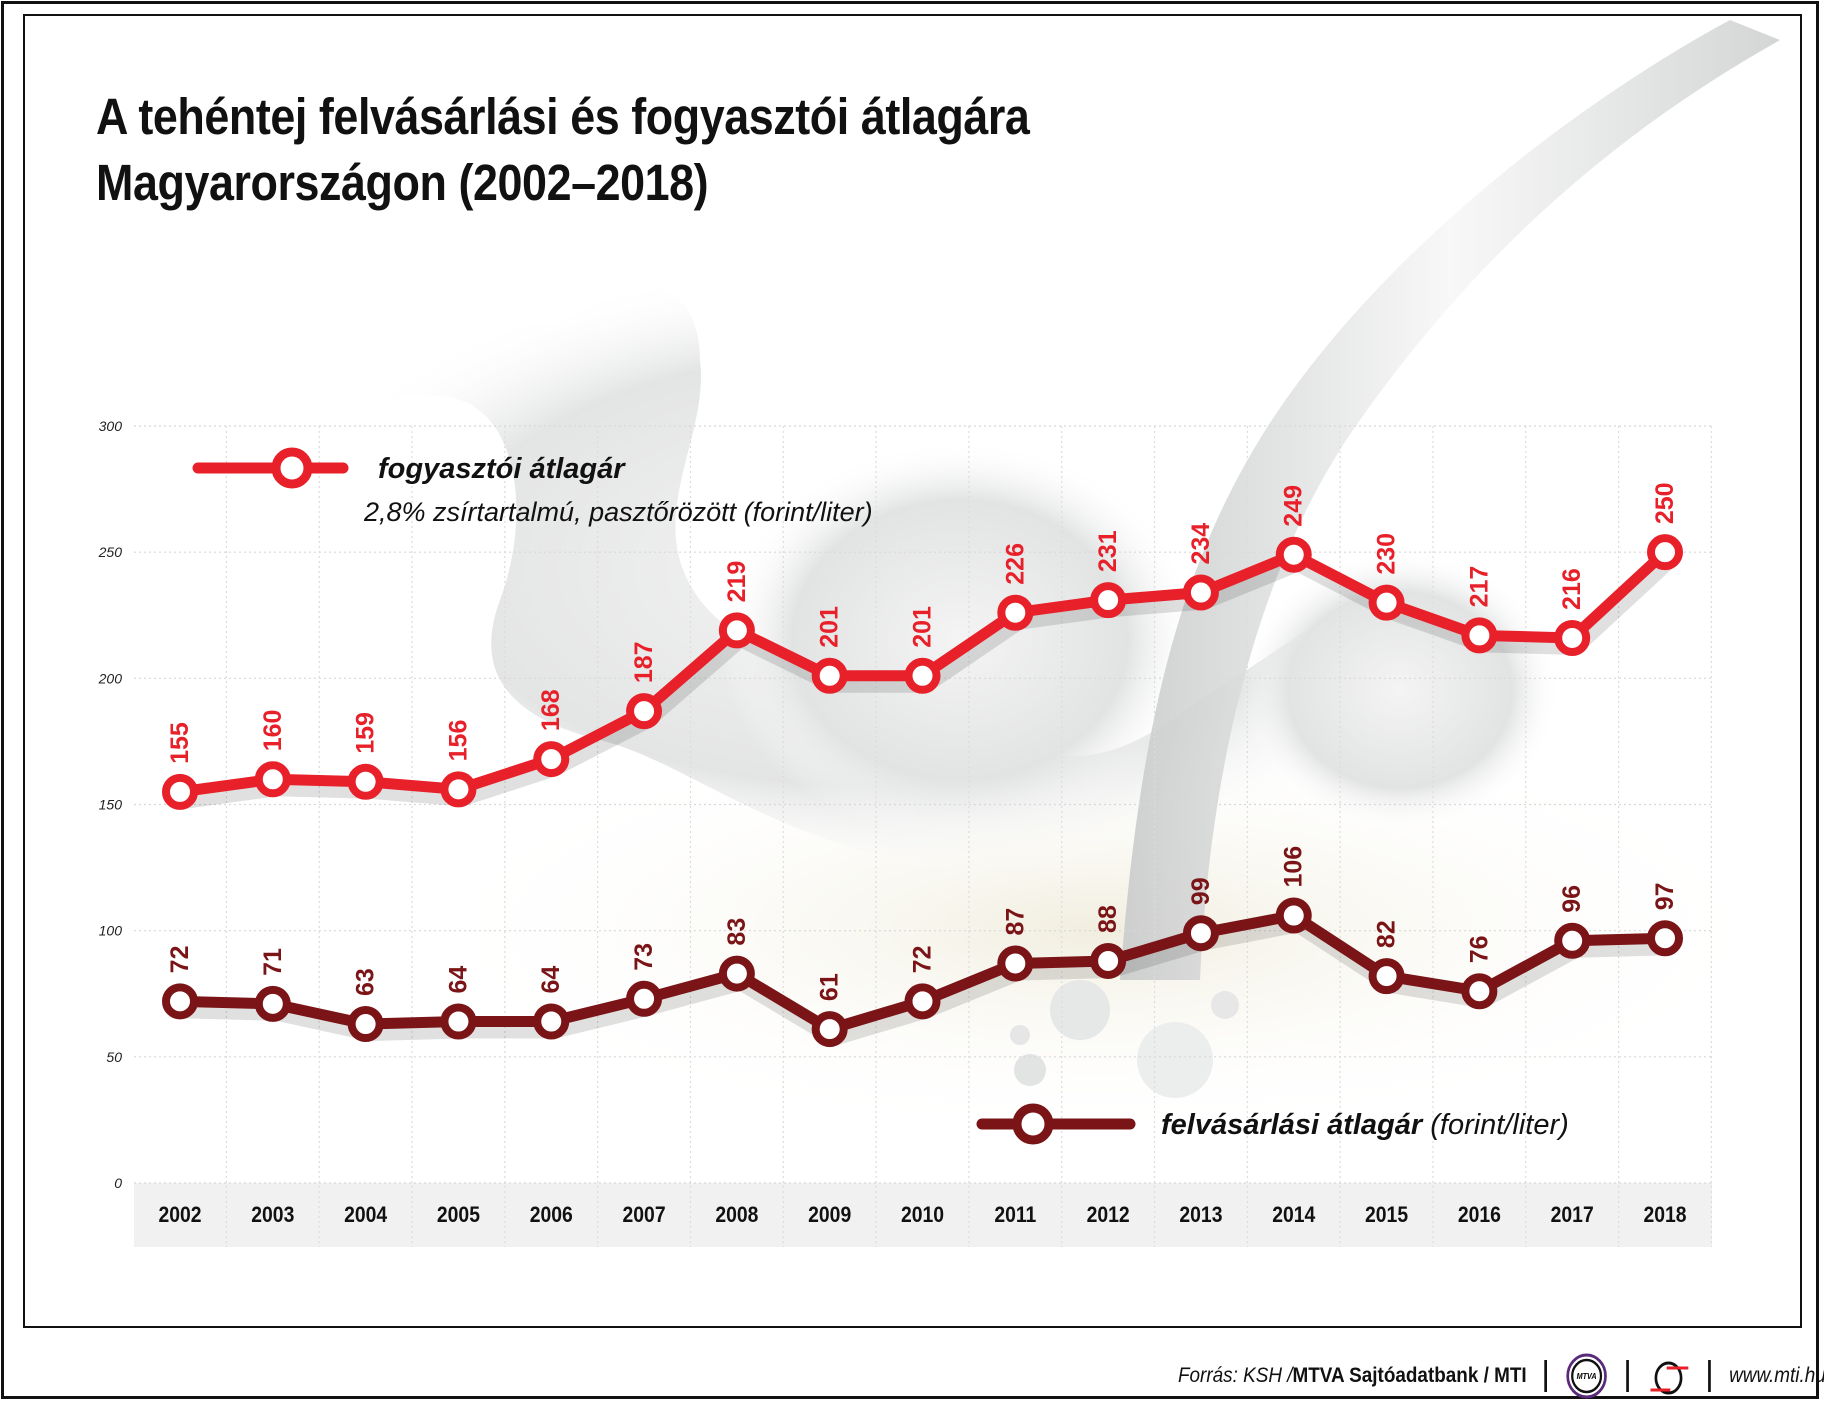  Describe the element at coordinates (551, 1215) in the screenshot. I see `x-tick-label: 2006` at that location.